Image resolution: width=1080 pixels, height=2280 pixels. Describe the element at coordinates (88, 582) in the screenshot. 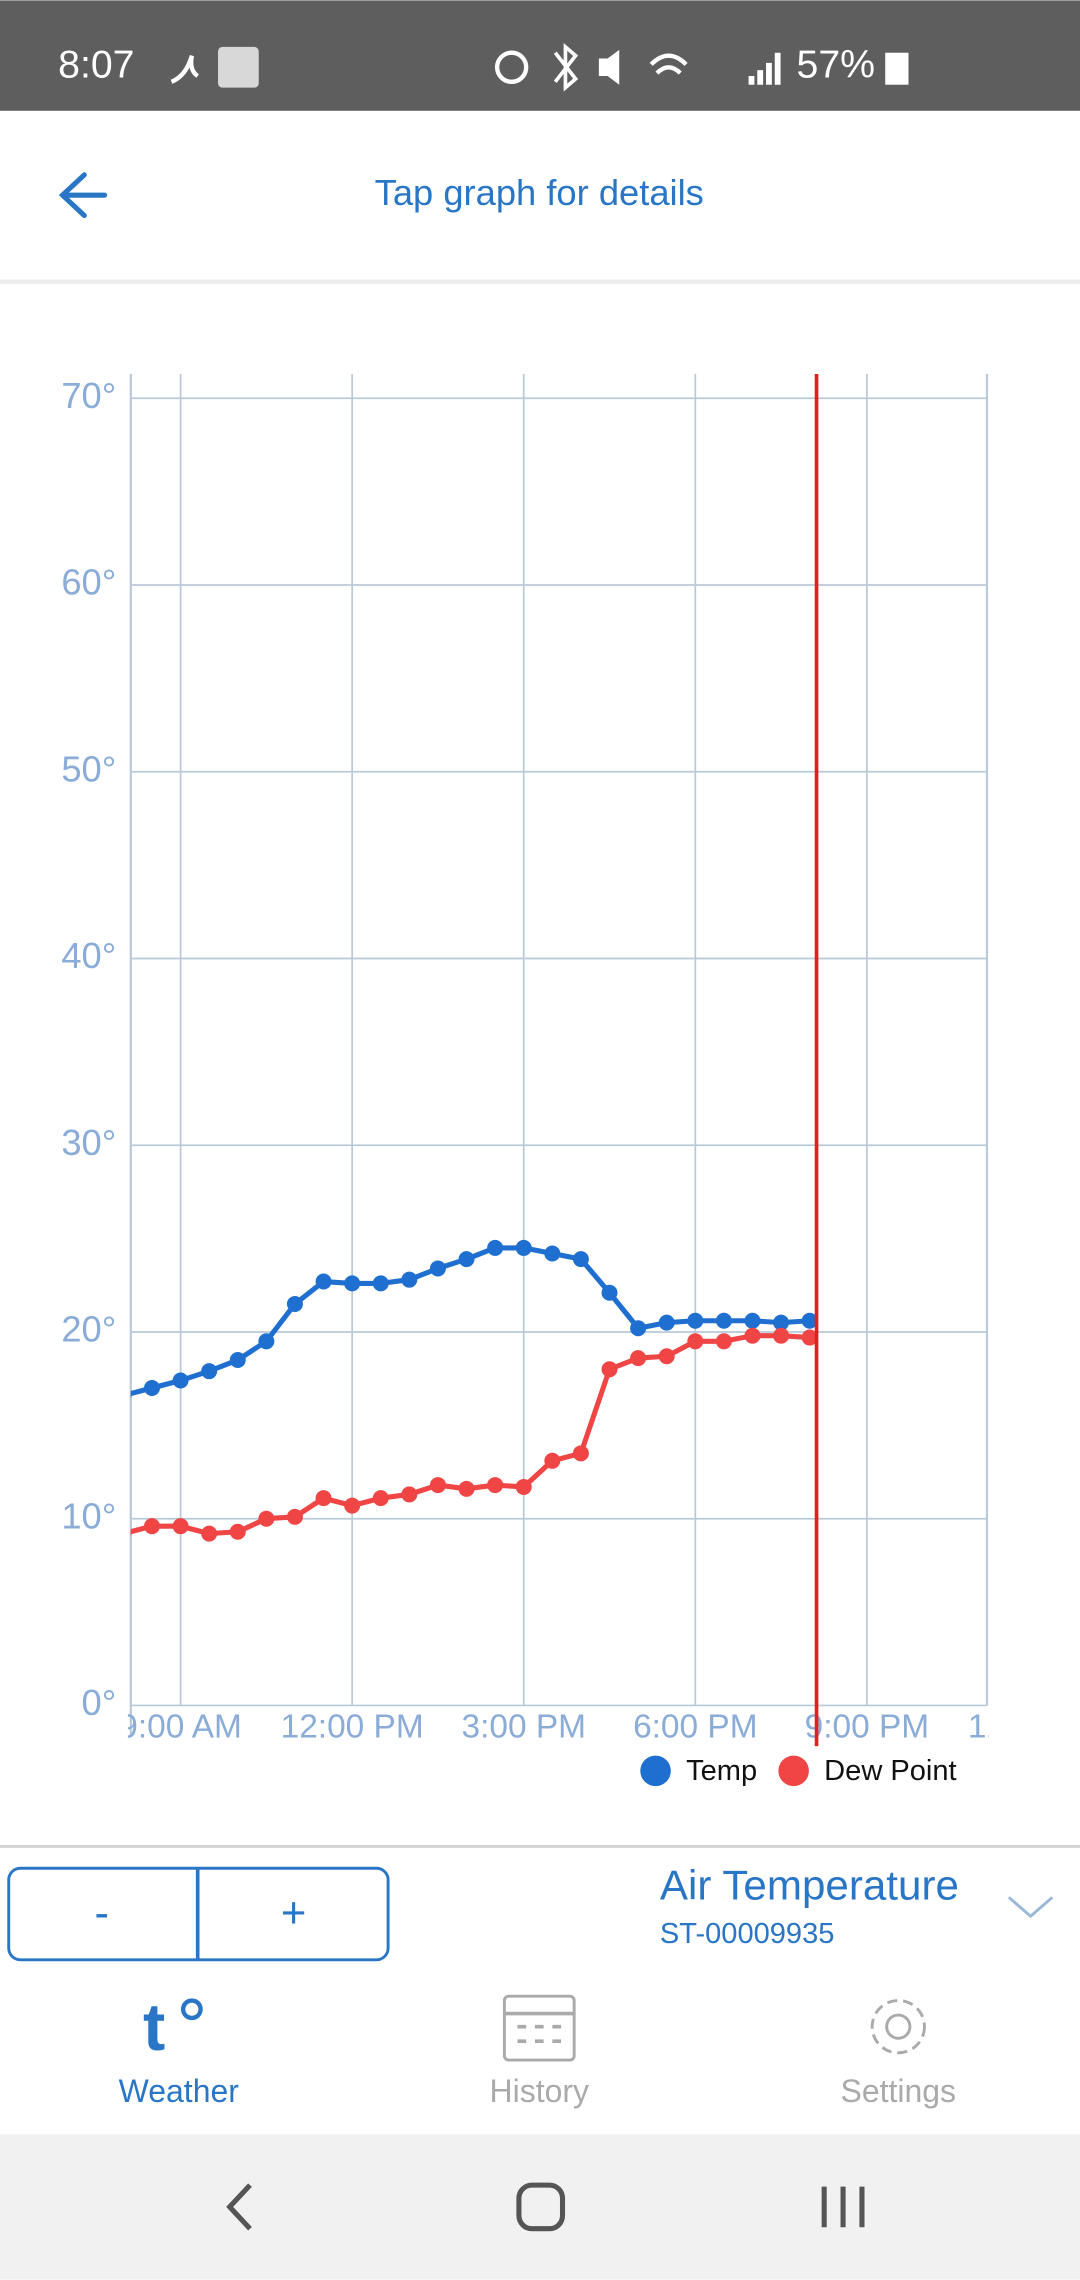

I see `y-tick-label: 60°` at that location.